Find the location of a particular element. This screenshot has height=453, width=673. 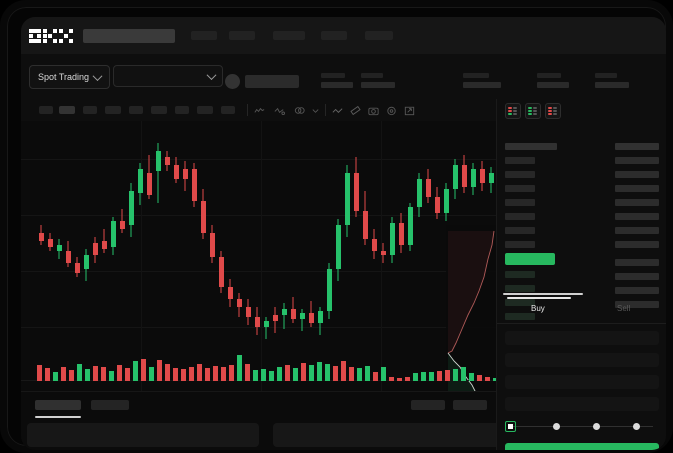

step-active-indicator is located at coordinates (510, 426).